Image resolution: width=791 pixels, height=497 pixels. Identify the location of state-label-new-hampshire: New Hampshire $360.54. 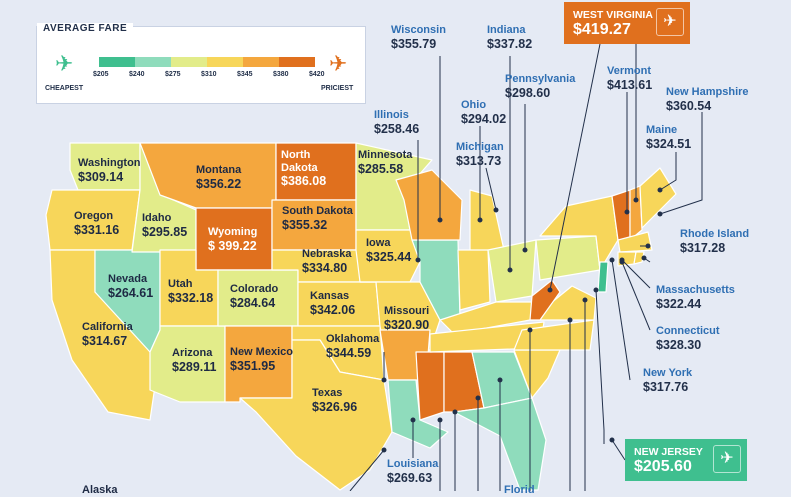
(707, 99).